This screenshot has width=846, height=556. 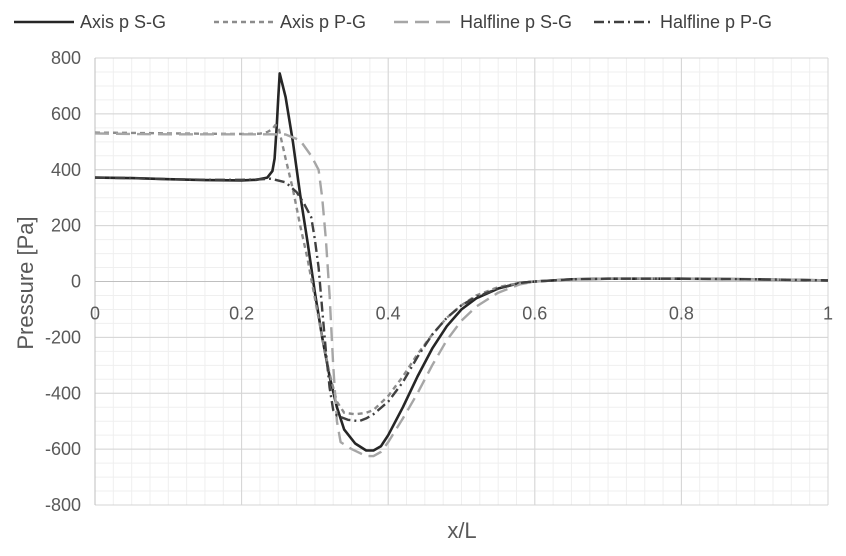 I want to click on x-axis-tick-labels: 0 0.2 0.4 0.6 0.8 1, so click(x=461, y=314).